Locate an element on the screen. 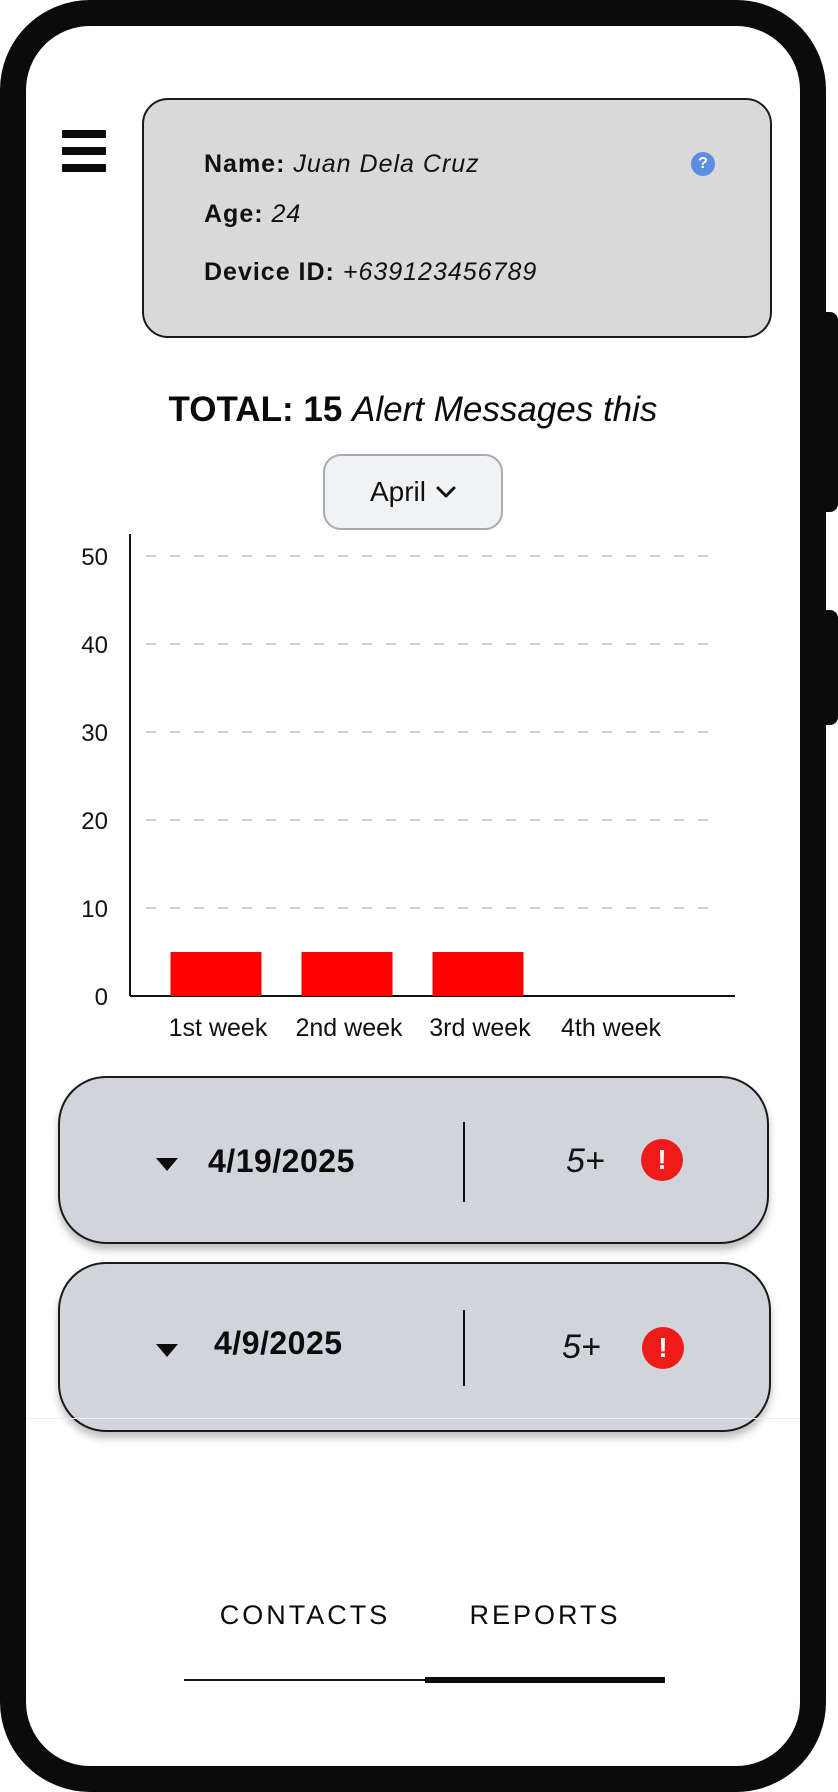  total-alerts-heading: TOTAL: 15 Alert Messages this is located at coordinates (413, 410).